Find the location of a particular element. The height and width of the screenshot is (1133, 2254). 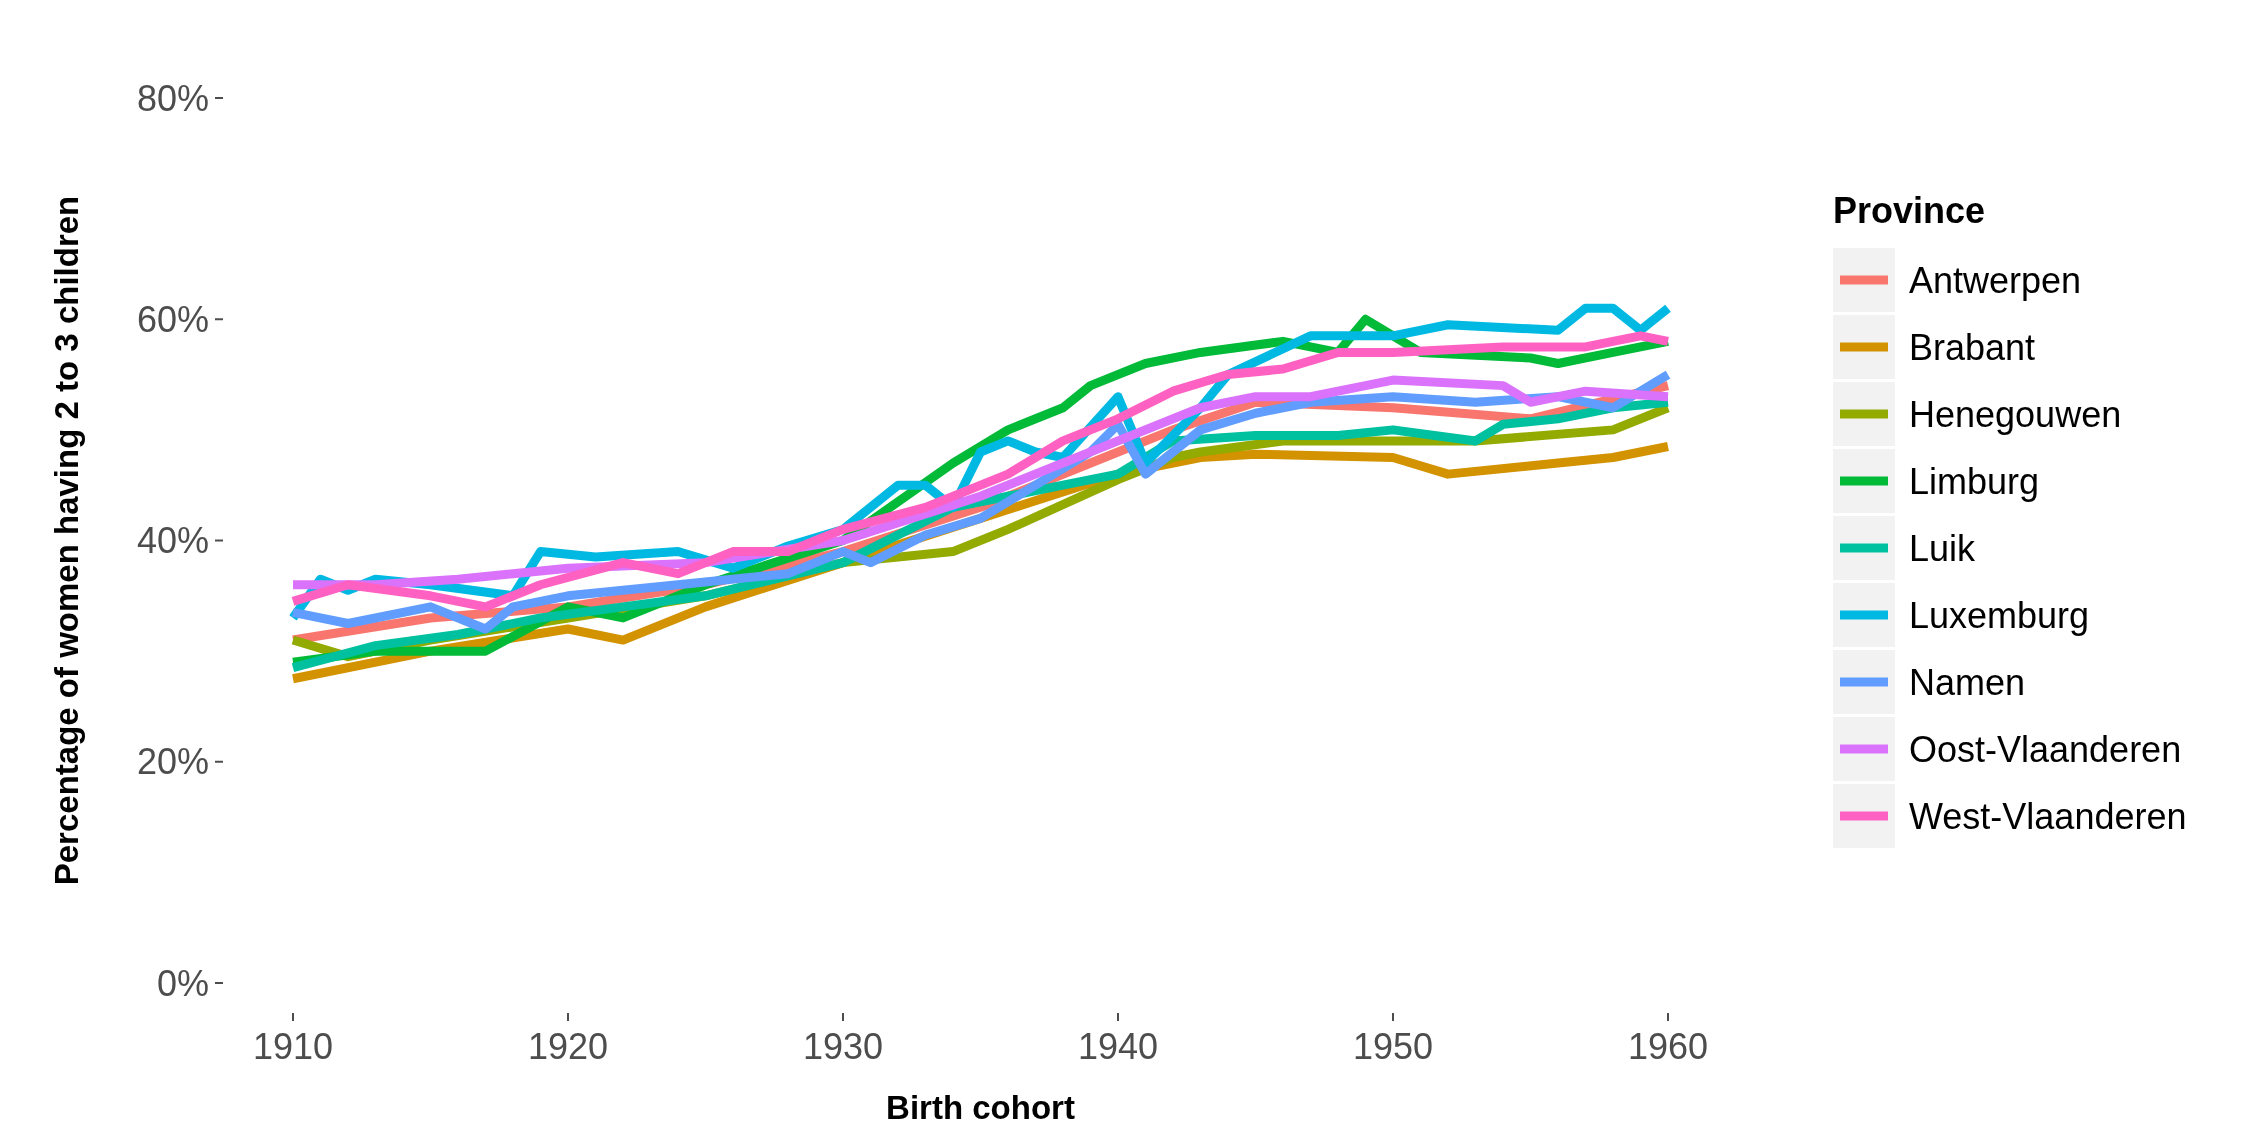

legend-label: Limburg is located at coordinates (1974, 481).